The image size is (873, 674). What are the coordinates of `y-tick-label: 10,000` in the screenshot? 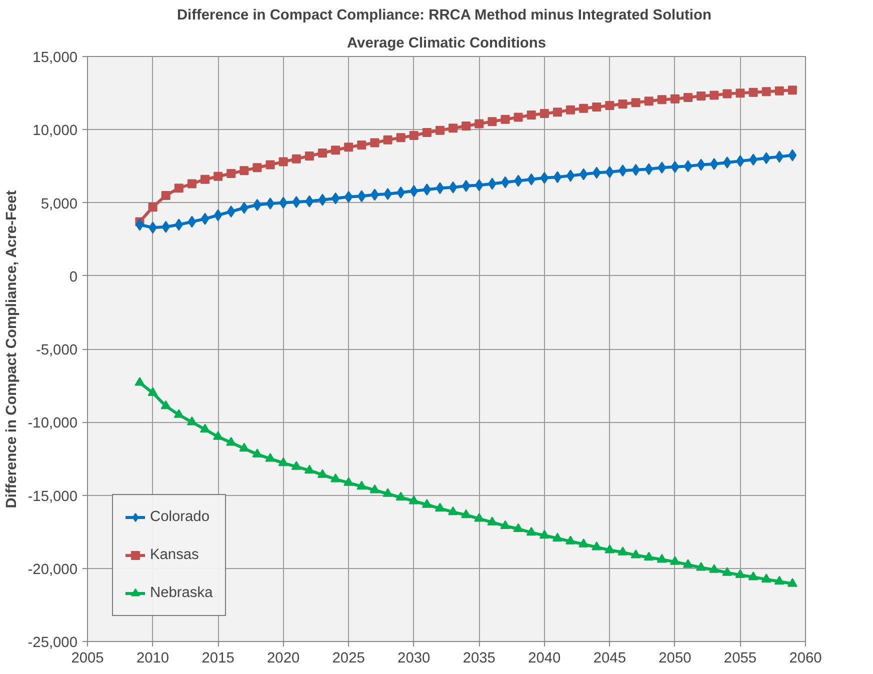 It's located at (55, 131).